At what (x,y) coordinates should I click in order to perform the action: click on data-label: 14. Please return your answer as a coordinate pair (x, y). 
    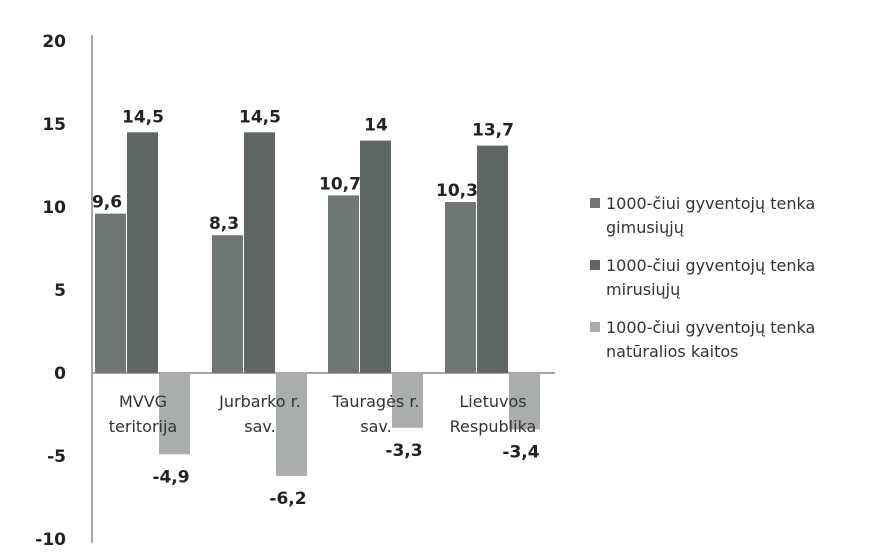
    Looking at the image, I should click on (376, 126).